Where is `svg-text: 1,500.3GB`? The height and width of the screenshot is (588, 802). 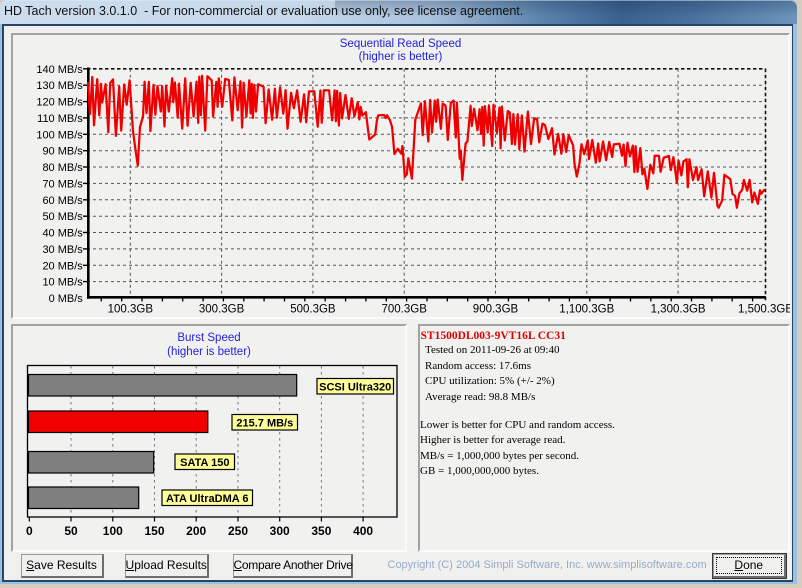 svg-text: 1,500.3GB is located at coordinates (764, 310).